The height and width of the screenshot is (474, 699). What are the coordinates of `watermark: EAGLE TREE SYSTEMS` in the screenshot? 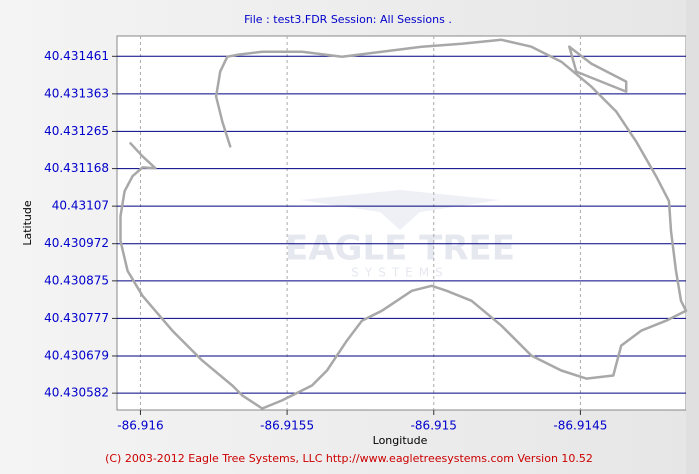 It's located at (400, 235).